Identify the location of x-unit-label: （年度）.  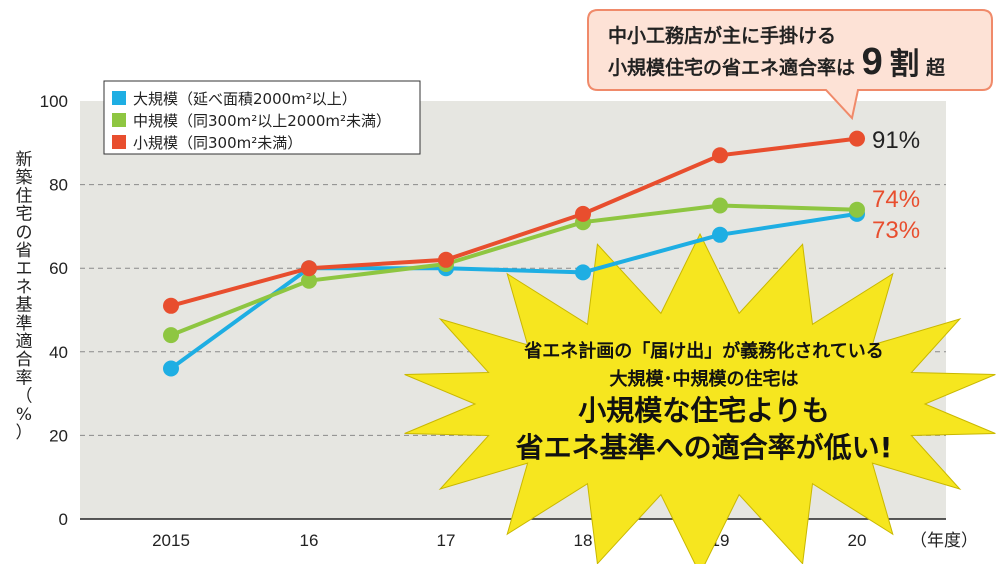
(944, 540).